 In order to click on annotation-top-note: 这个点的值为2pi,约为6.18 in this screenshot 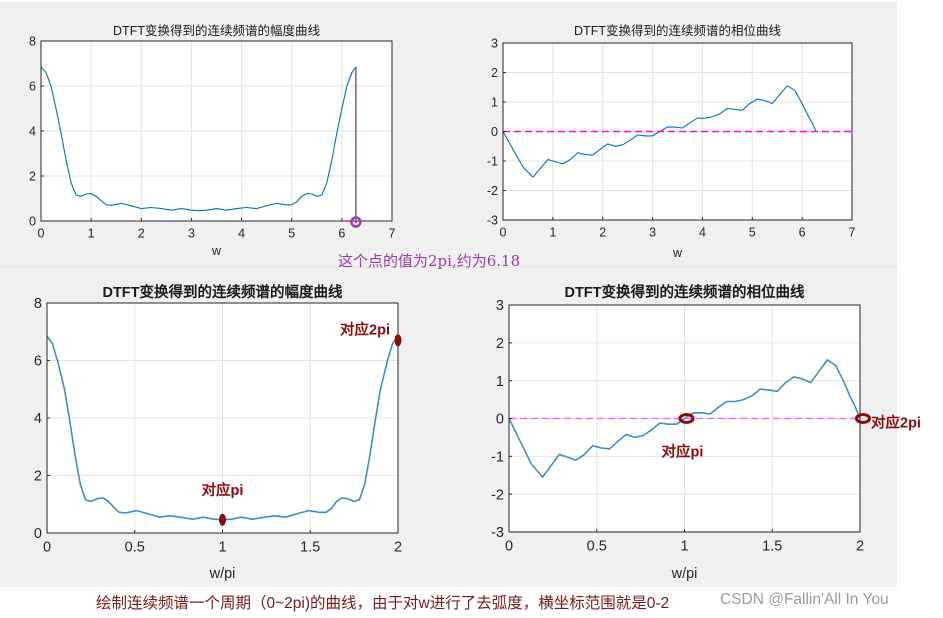, I will do `click(429, 261)`.